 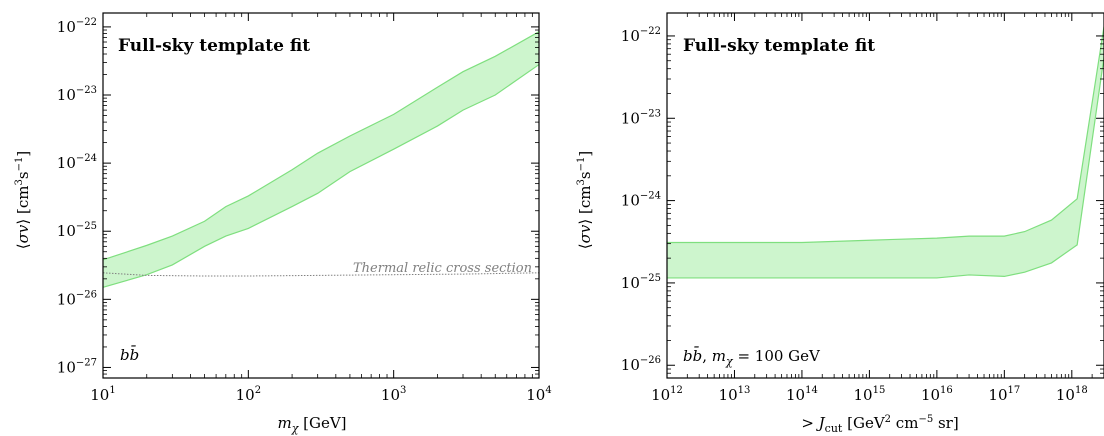 I want to click on left-relic-label: Thermal relic cross section, so click(x=442, y=268).